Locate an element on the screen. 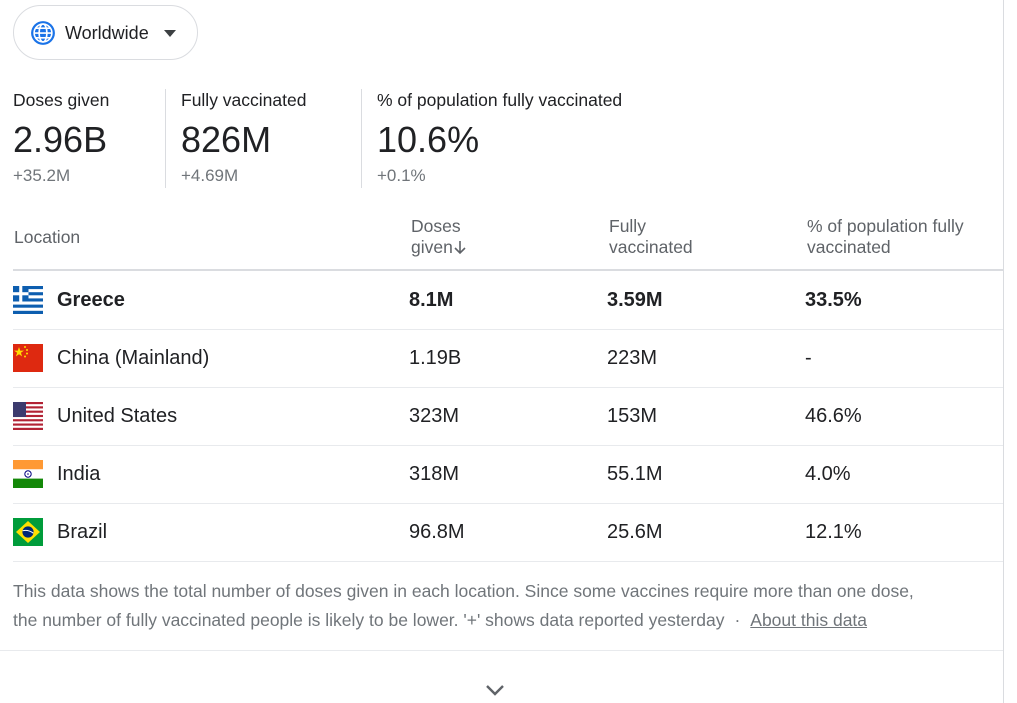 Image resolution: width=1017 pixels, height=703 pixels. fully-vaccinated-value: 223M is located at coordinates (632, 358).